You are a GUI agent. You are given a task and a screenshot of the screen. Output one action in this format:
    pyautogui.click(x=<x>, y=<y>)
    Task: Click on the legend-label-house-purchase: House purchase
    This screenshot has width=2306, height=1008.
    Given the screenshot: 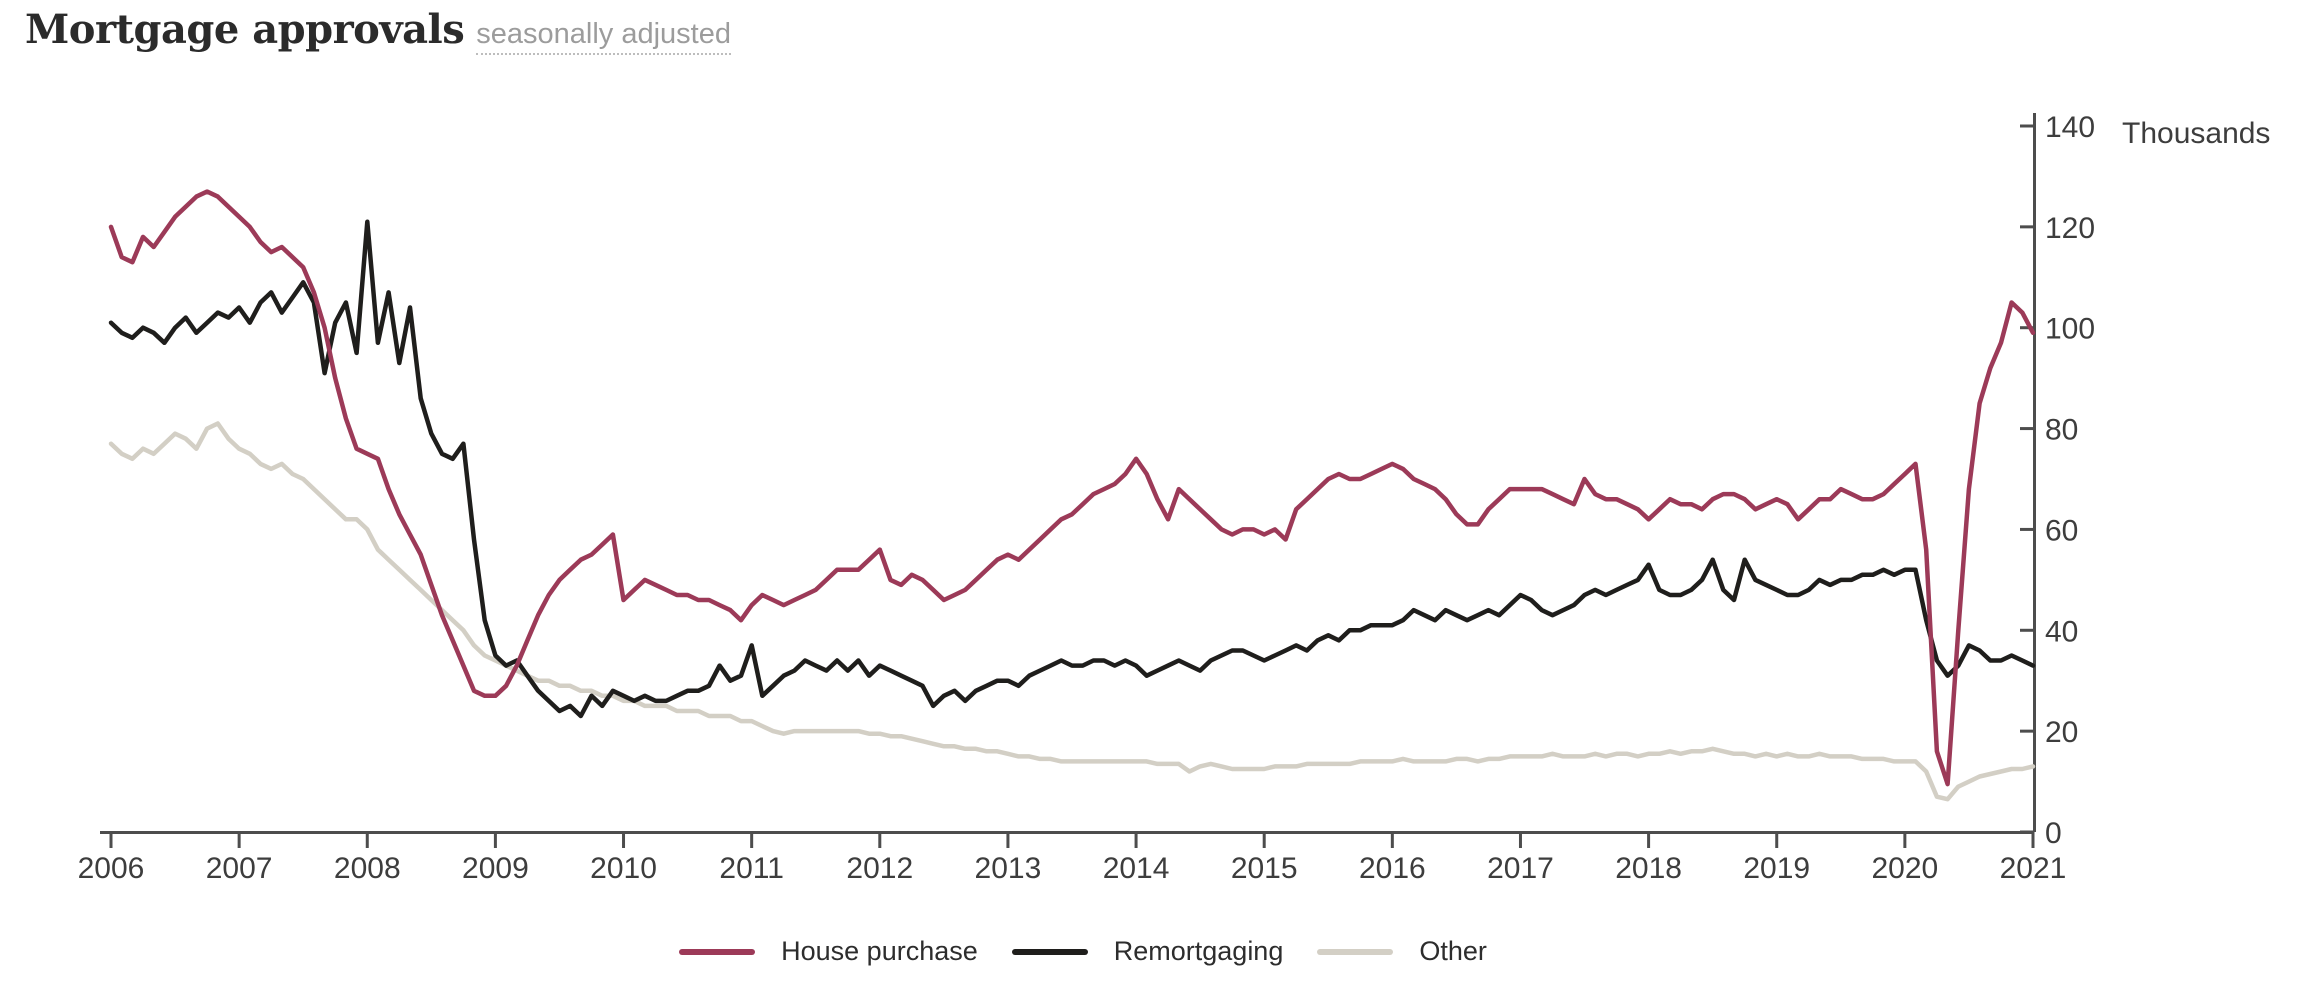 What is the action you would take?
    pyautogui.click(x=879, y=951)
    